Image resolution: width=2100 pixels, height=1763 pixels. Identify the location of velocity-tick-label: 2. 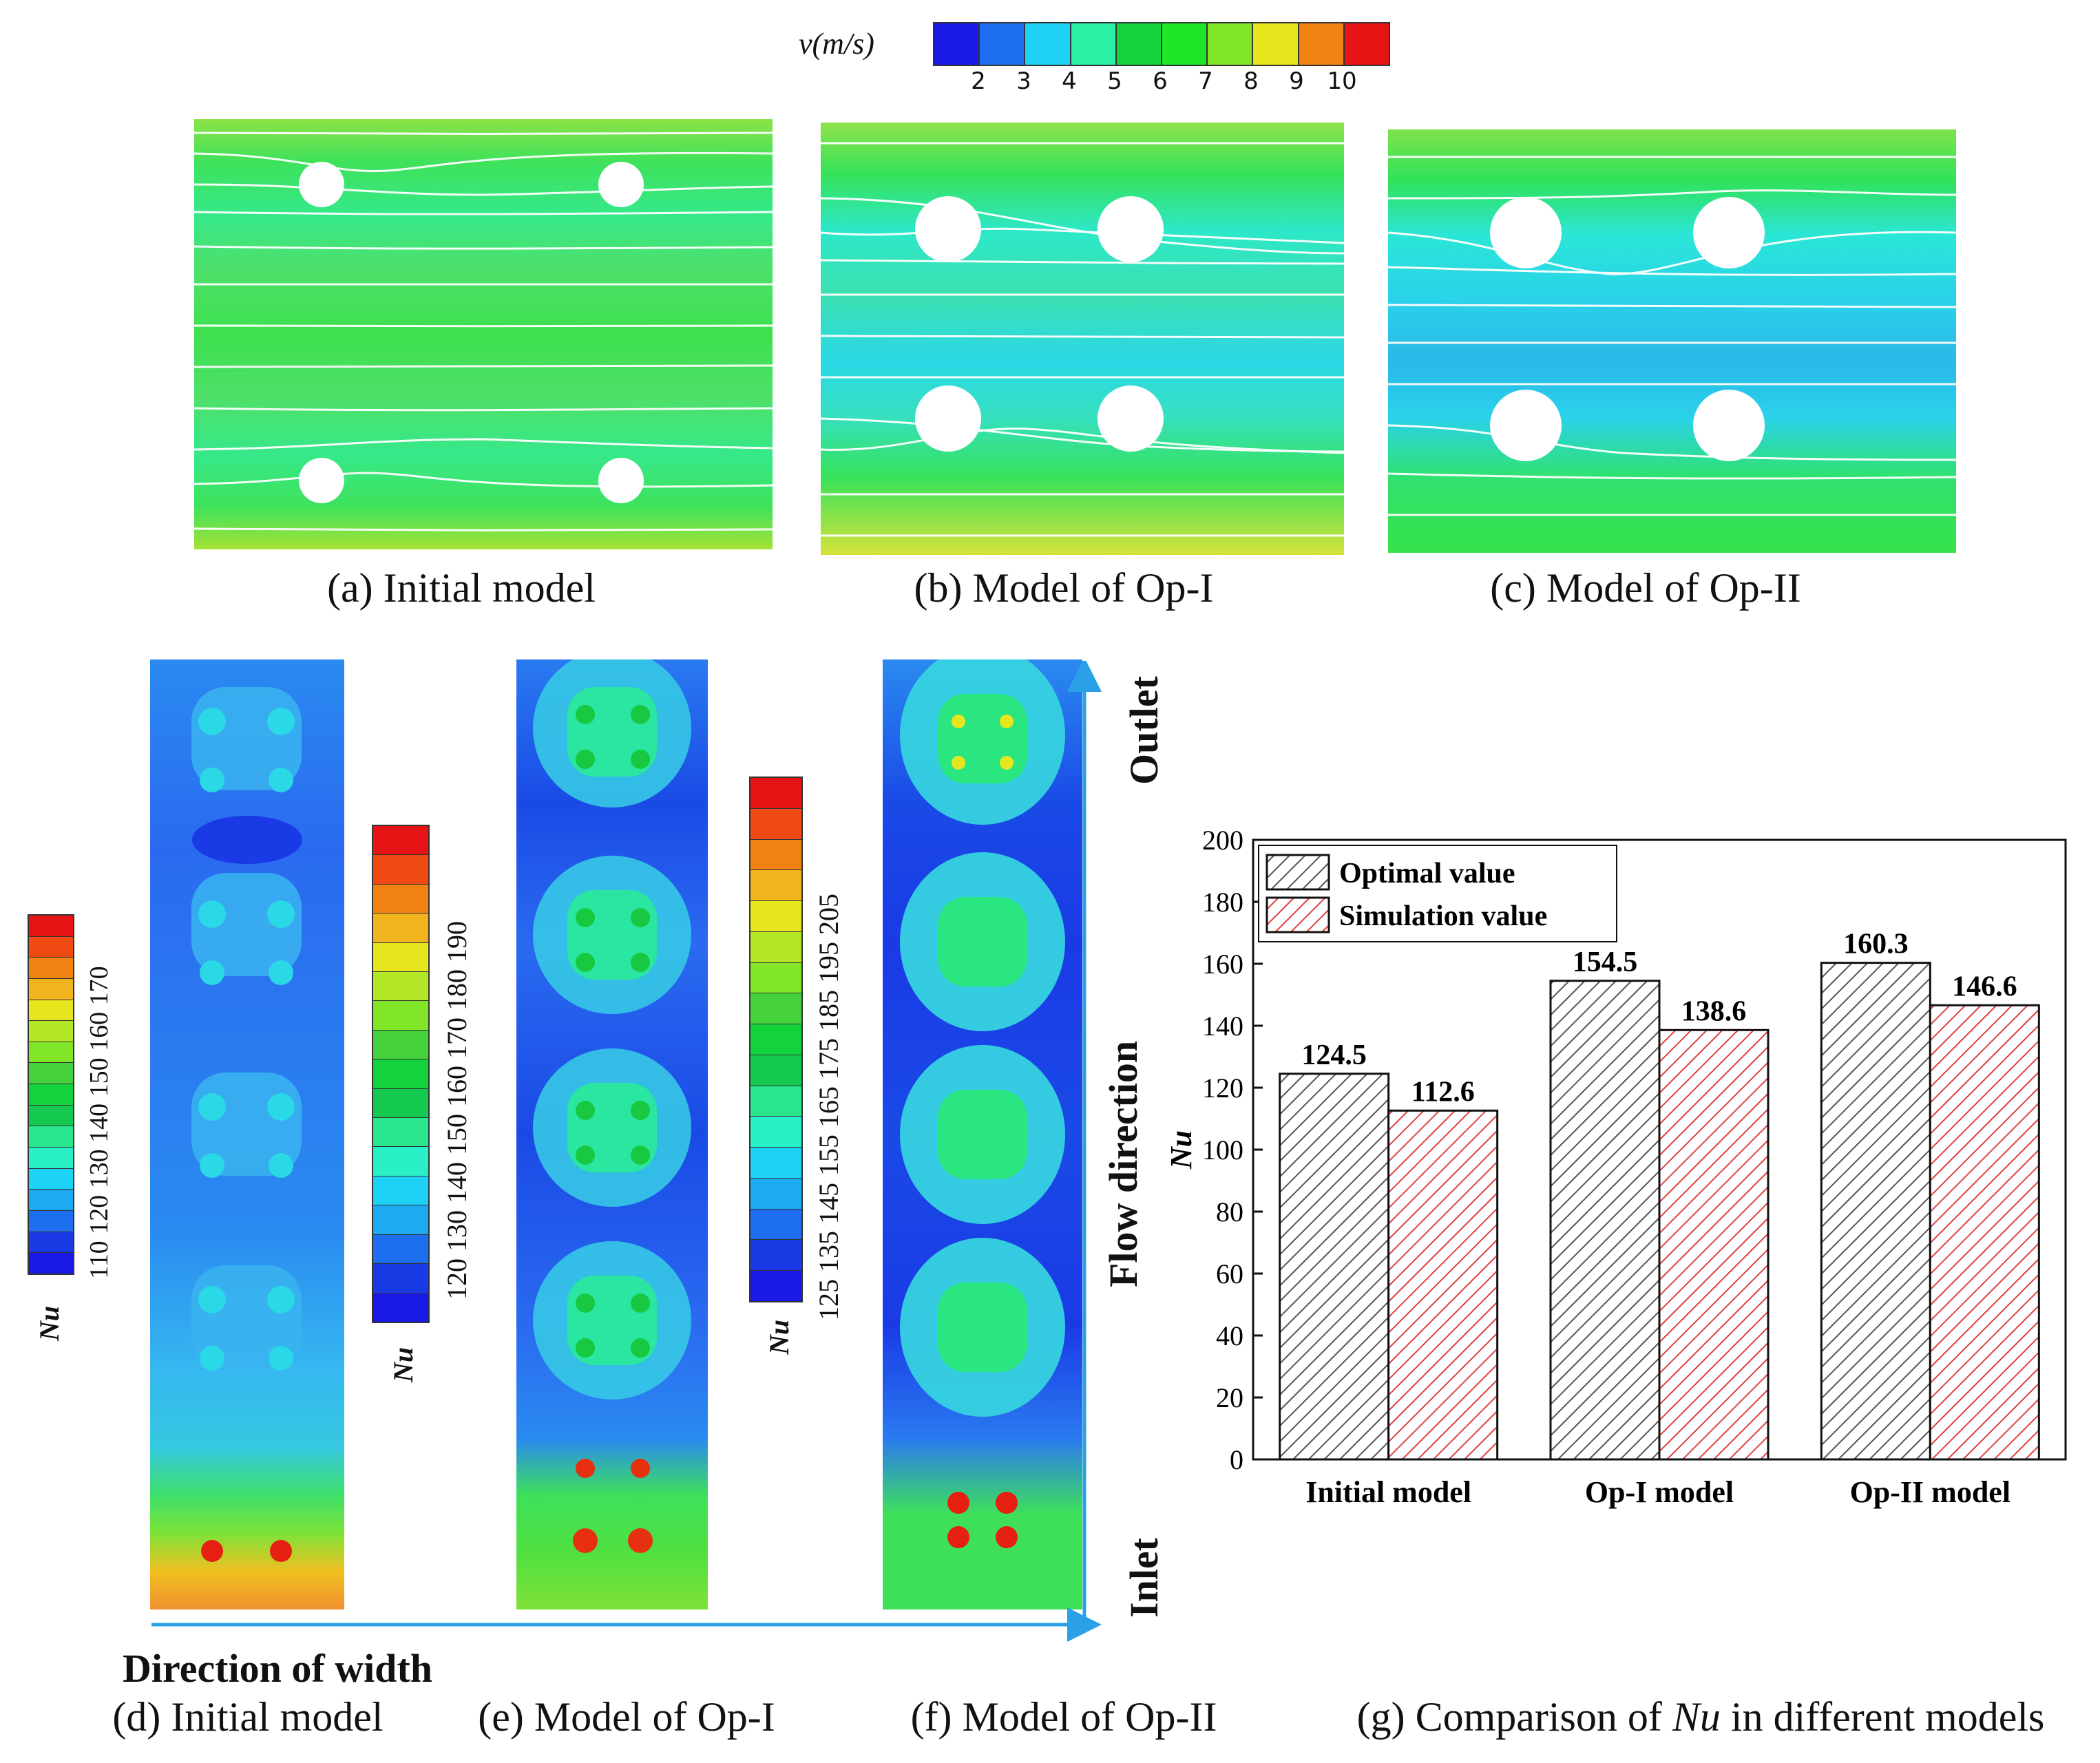
(978, 81).